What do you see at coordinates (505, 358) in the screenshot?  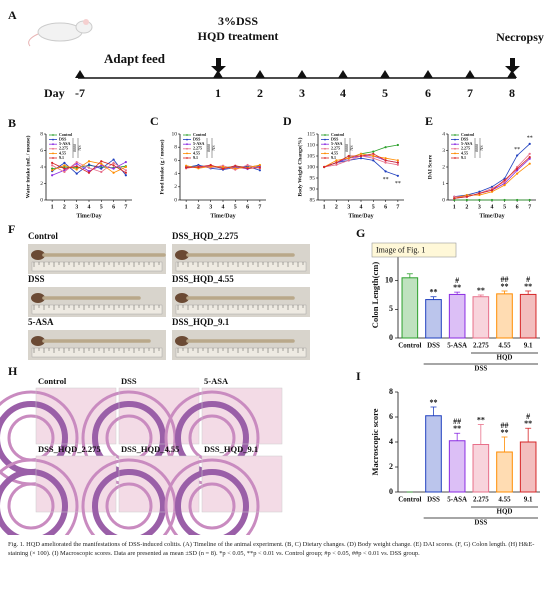 I see `group-label: HQD` at bounding box center [505, 358].